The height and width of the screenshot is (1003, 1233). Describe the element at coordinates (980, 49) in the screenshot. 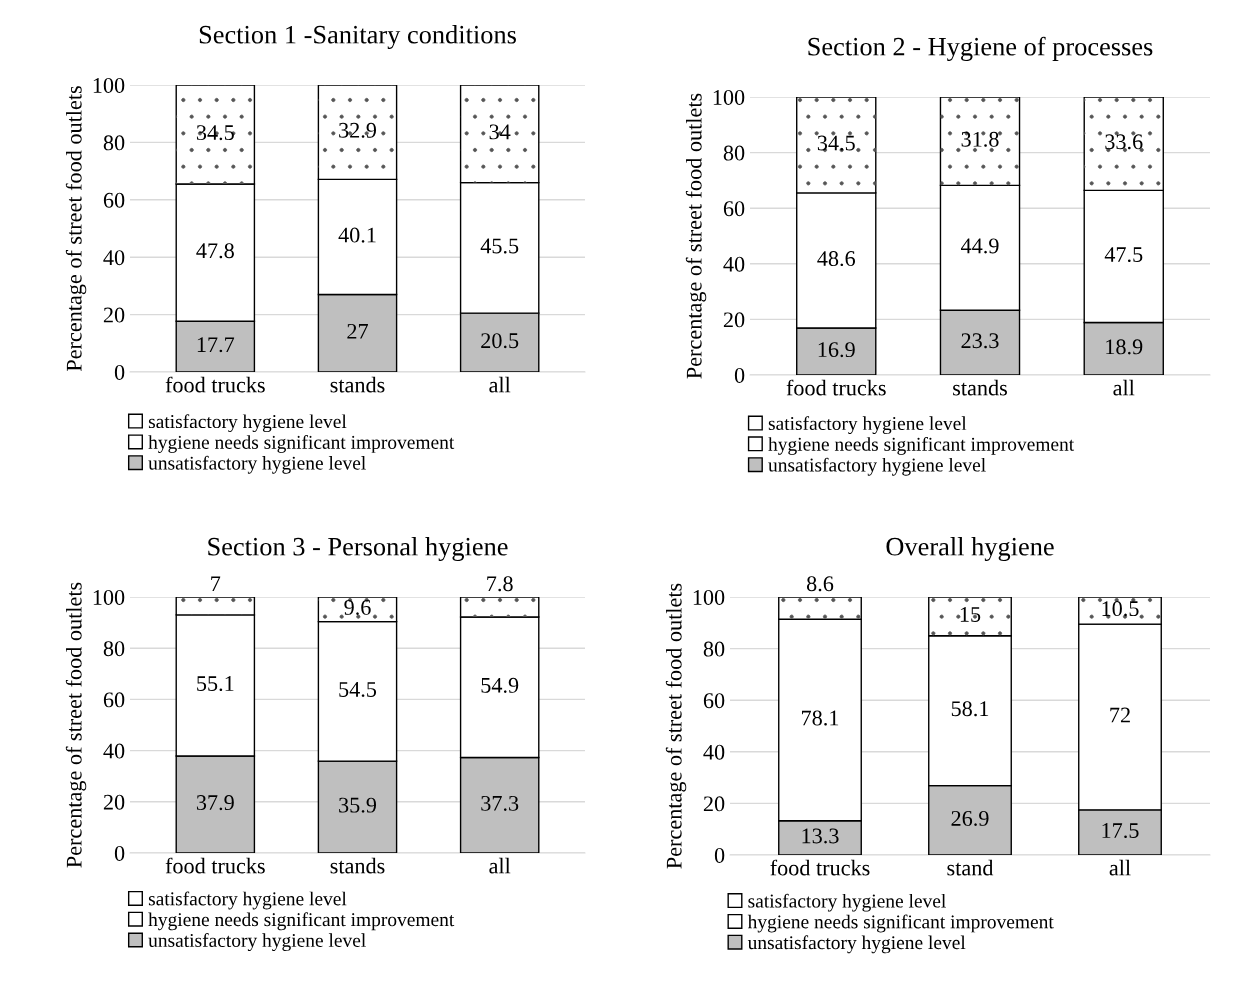

I see `chart-title: Section 2 - Hygiene of processes` at that location.